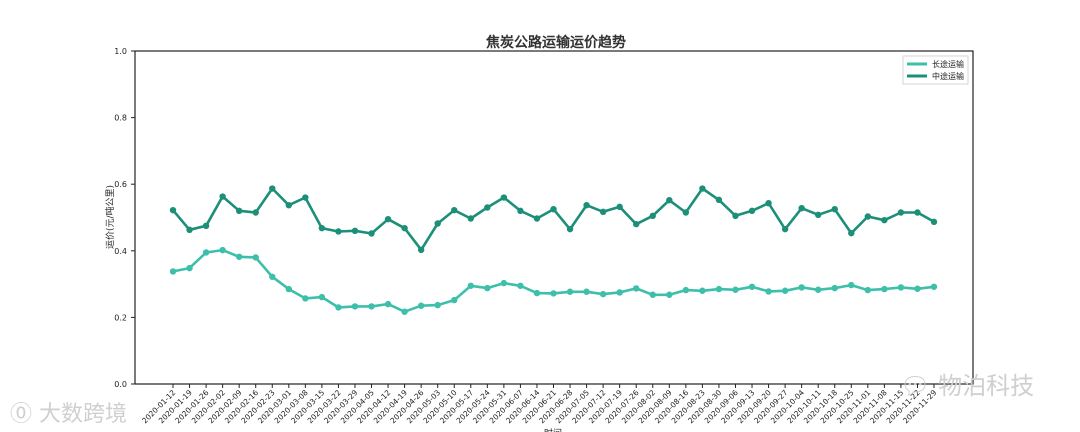 The height and width of the screenshot is (432, 1080). Describe the element at coordinates (986, 386) in the screenshot. I see `watermark-right-text: 物泊科技` at that location.